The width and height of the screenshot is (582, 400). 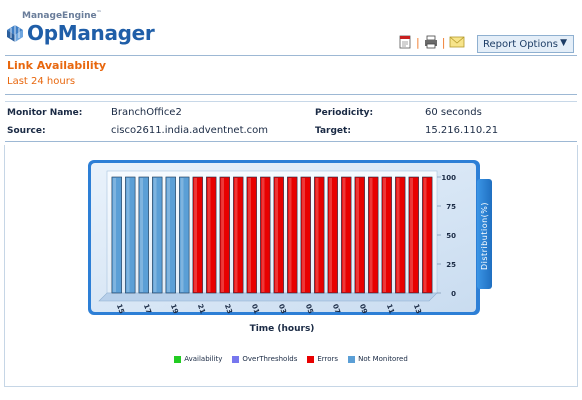 What do you see at coordinates (291, 141) in the screenshot?
I see `info-divider` at bounding box center [291, 141].